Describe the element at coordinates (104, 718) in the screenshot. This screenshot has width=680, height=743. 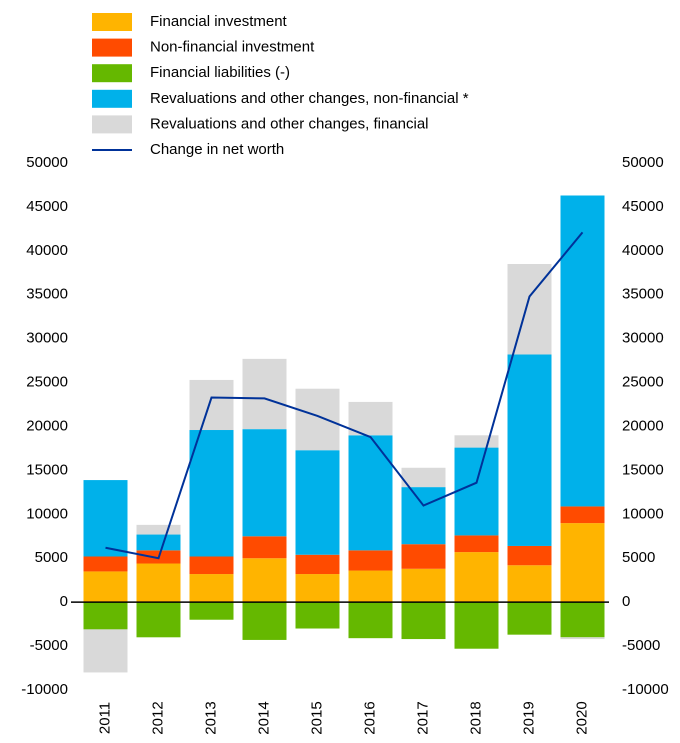
I see `x-tick-label: 2011` at that location.